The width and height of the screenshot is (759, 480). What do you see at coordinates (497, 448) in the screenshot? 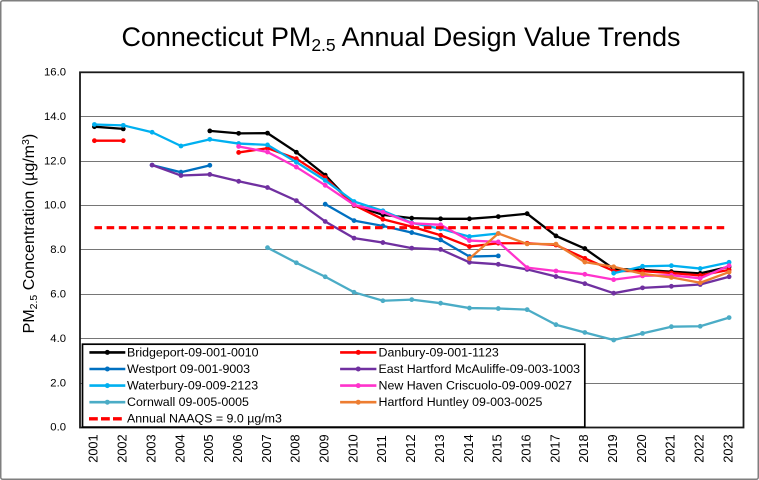
I see `svg-text: 2015` at bounding box center [497, 448].